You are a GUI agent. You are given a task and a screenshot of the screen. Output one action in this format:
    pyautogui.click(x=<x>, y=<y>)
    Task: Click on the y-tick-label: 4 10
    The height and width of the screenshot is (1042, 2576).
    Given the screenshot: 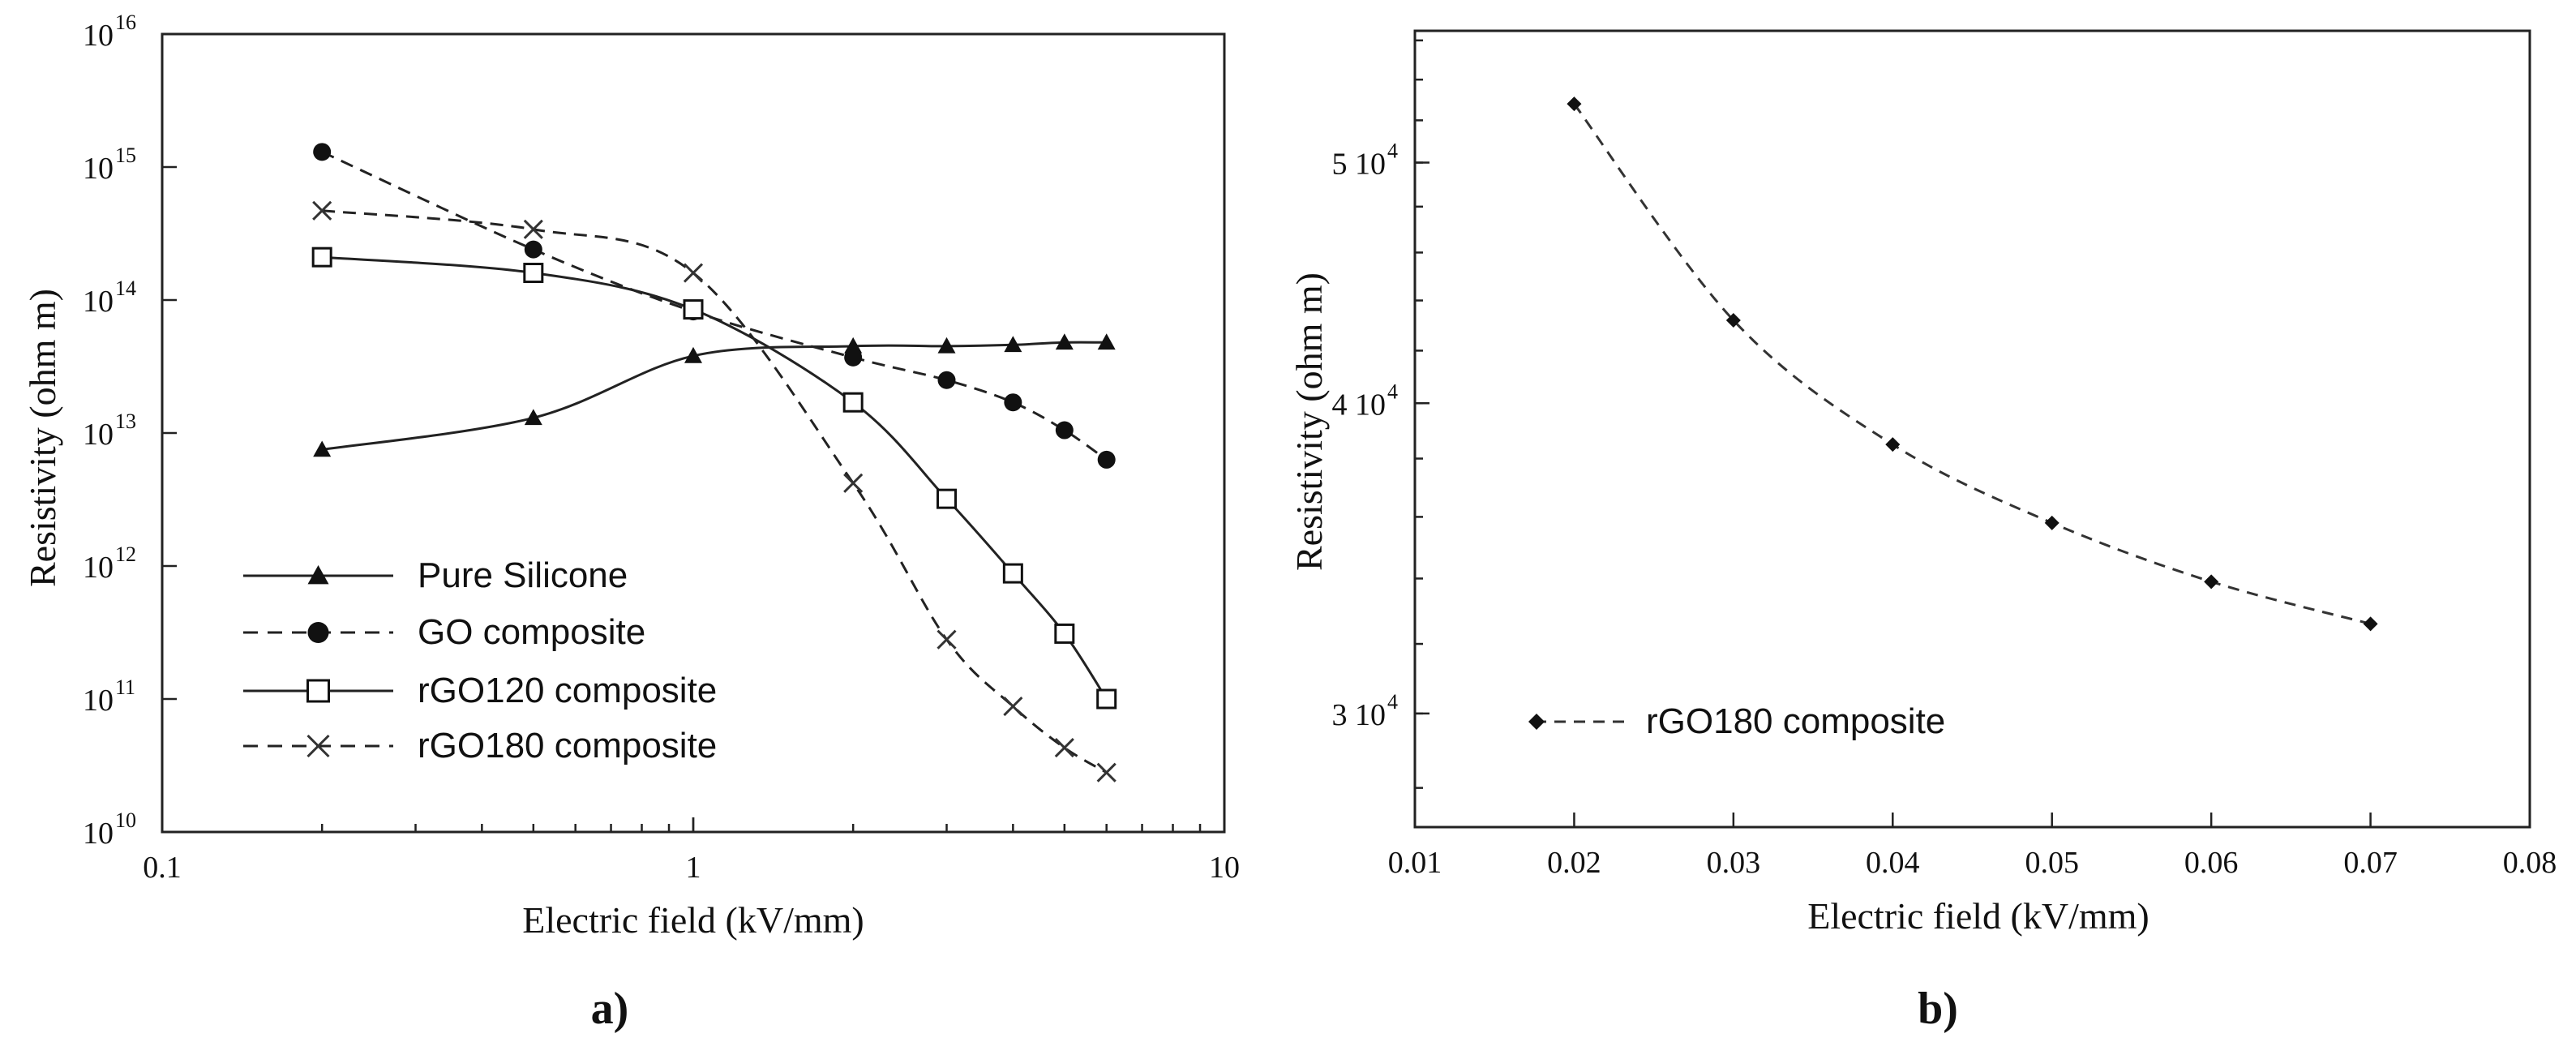 What is the action you would take?
    pyautogui.click(x=1359, y=405)
    